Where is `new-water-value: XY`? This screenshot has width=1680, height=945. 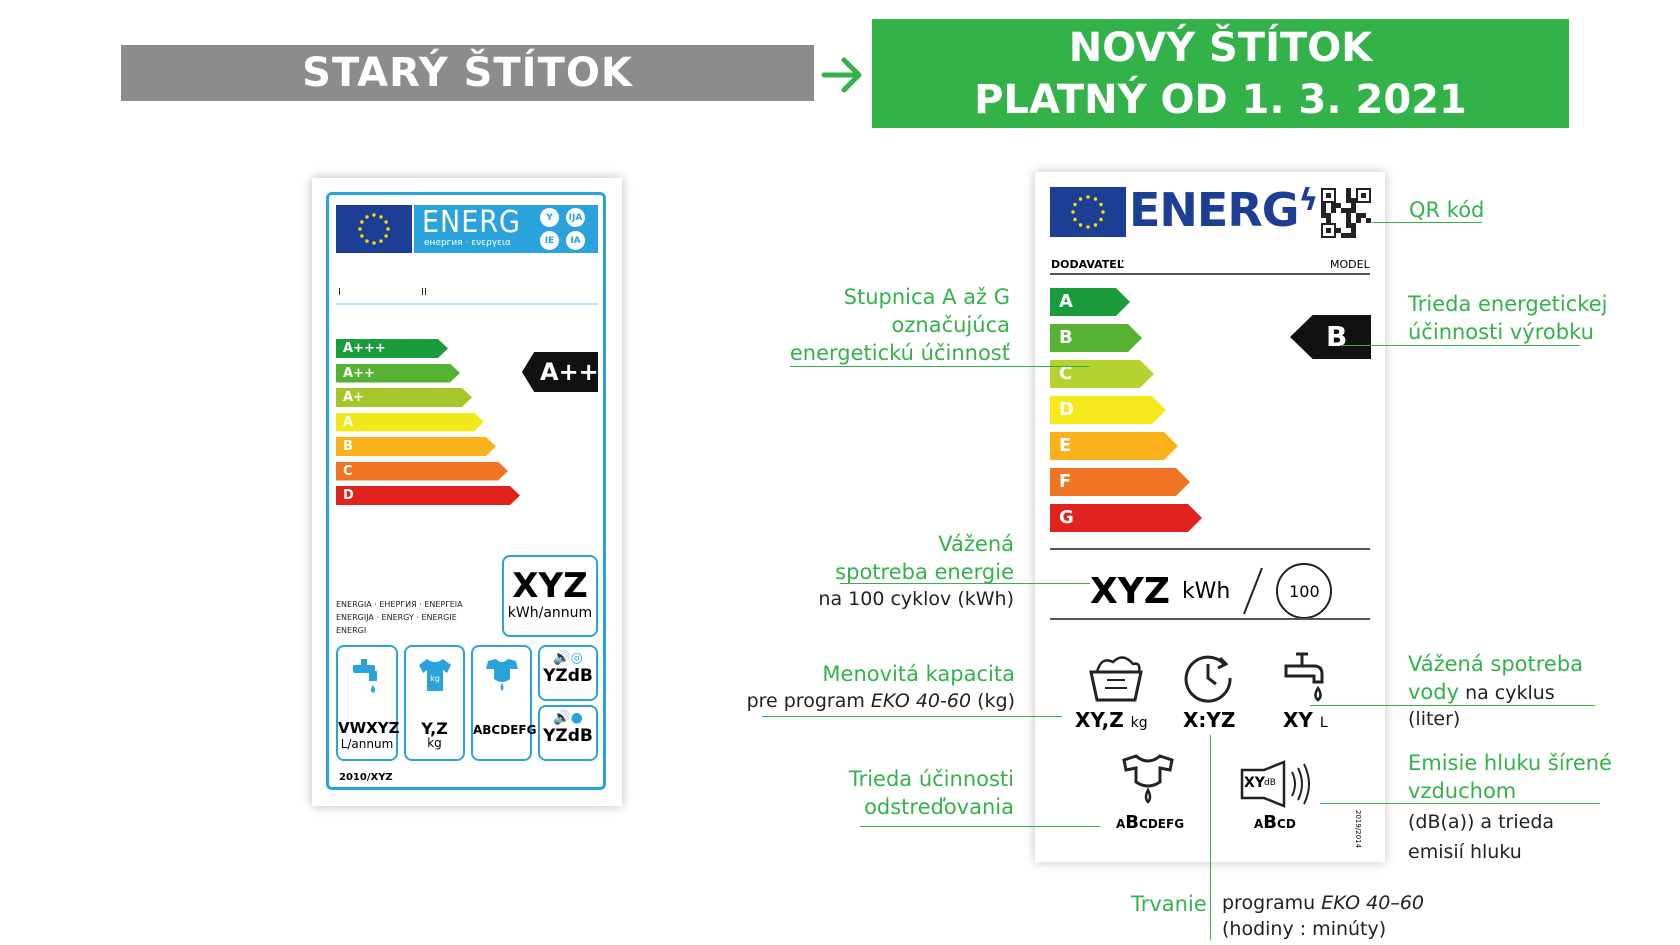 new-water-value: XY is located at coordinates (1298, 720).